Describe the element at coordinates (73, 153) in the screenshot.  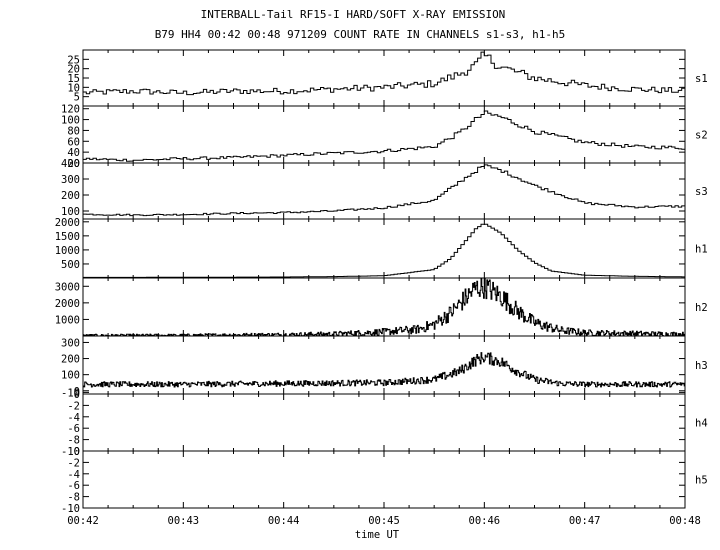
I see `y-tick-label: 40` at that location.